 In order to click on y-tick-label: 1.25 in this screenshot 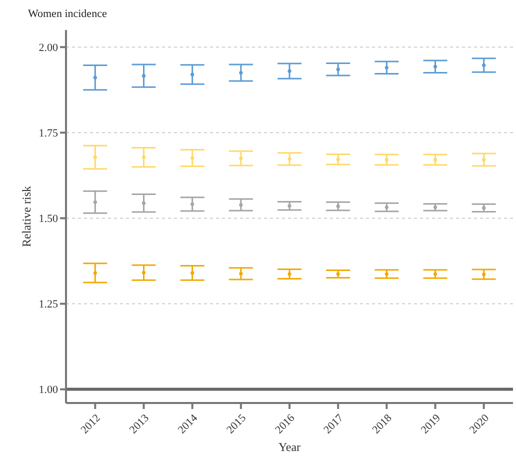, I will do `click(48, 304)`.